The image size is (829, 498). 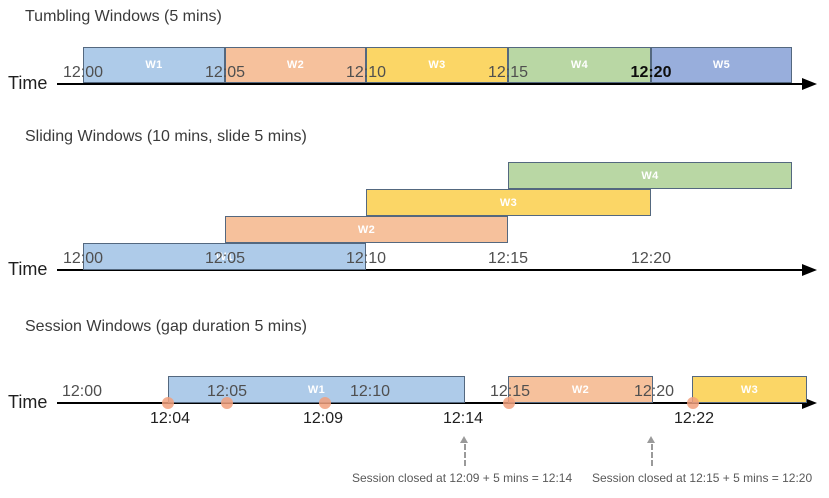 I want to click on diagram-title: Sliding Windows (10 mins, slide 5 mins), so click(x=166, y=136).